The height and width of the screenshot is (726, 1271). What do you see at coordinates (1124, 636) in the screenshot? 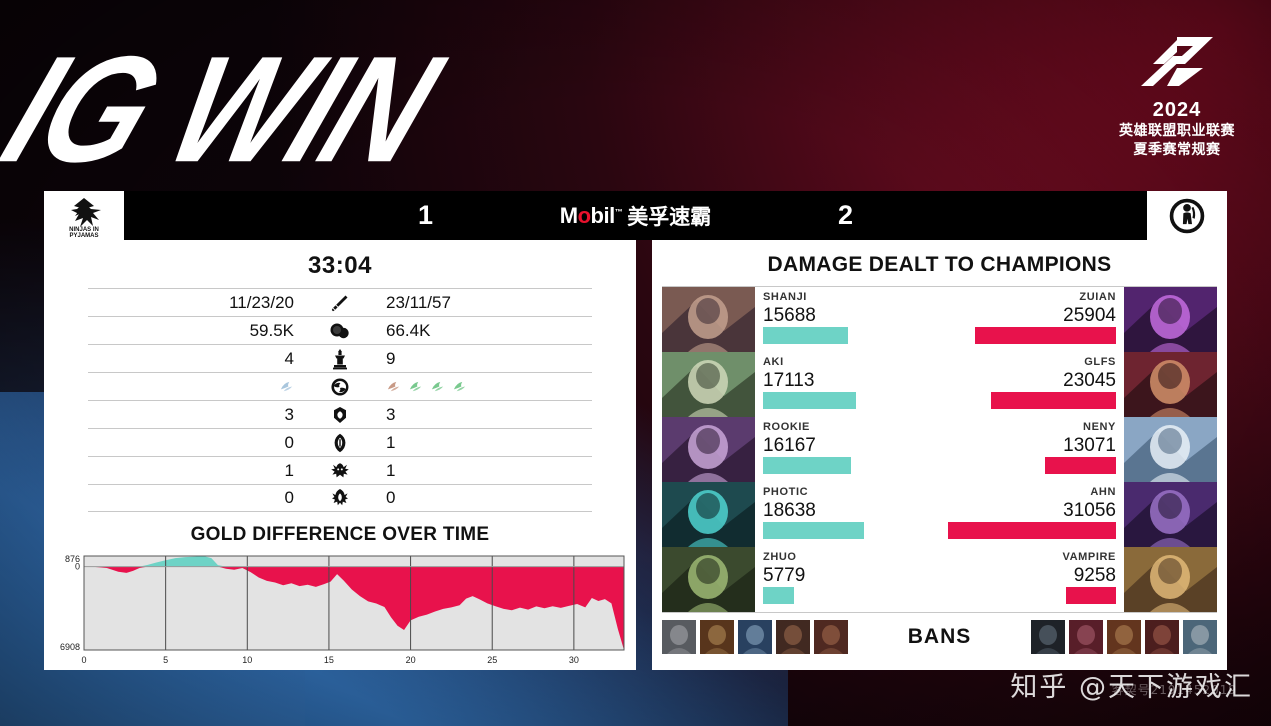
I see `ban-8-icon` at bounding box center [1124, 636].